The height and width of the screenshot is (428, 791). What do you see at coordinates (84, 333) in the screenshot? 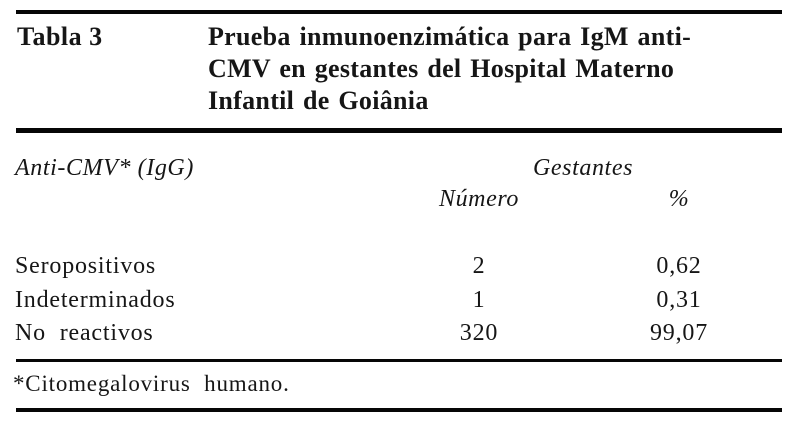
I see `row-label-cell: No reactivos` at bounding box center [84, 333].